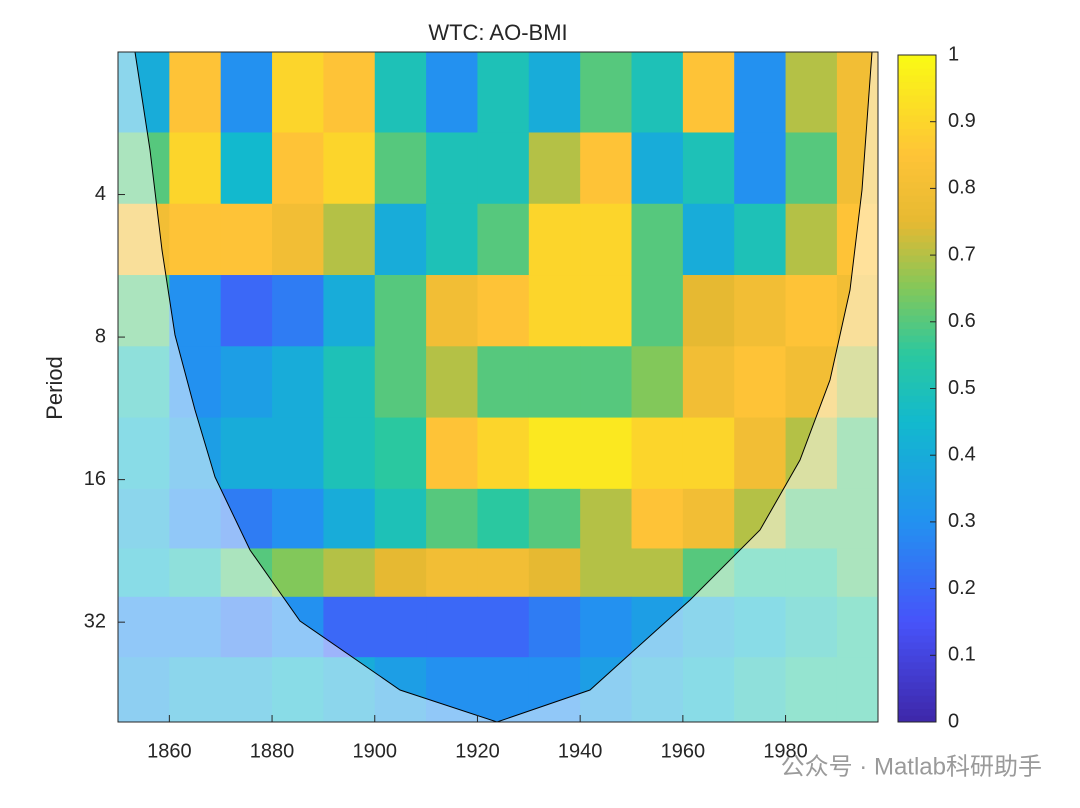 This screenshot has height=808, width=1080. I want to click on y-tick-label: 16, so click(95, 479).